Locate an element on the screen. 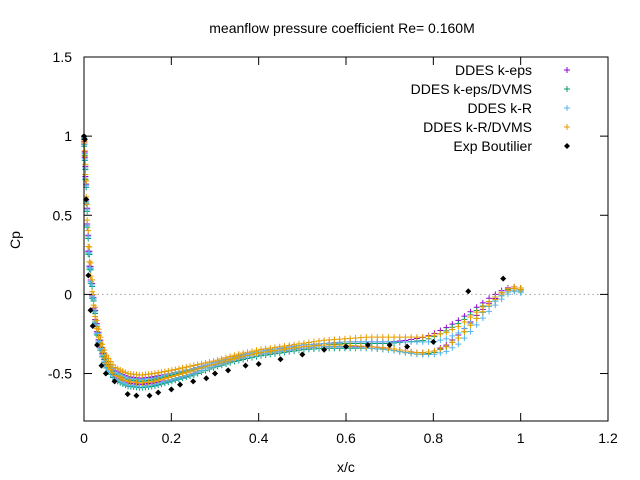 This screenshot has width=640, height=480. x-tick-label: 0.6 is located at coordinates (346, 438).